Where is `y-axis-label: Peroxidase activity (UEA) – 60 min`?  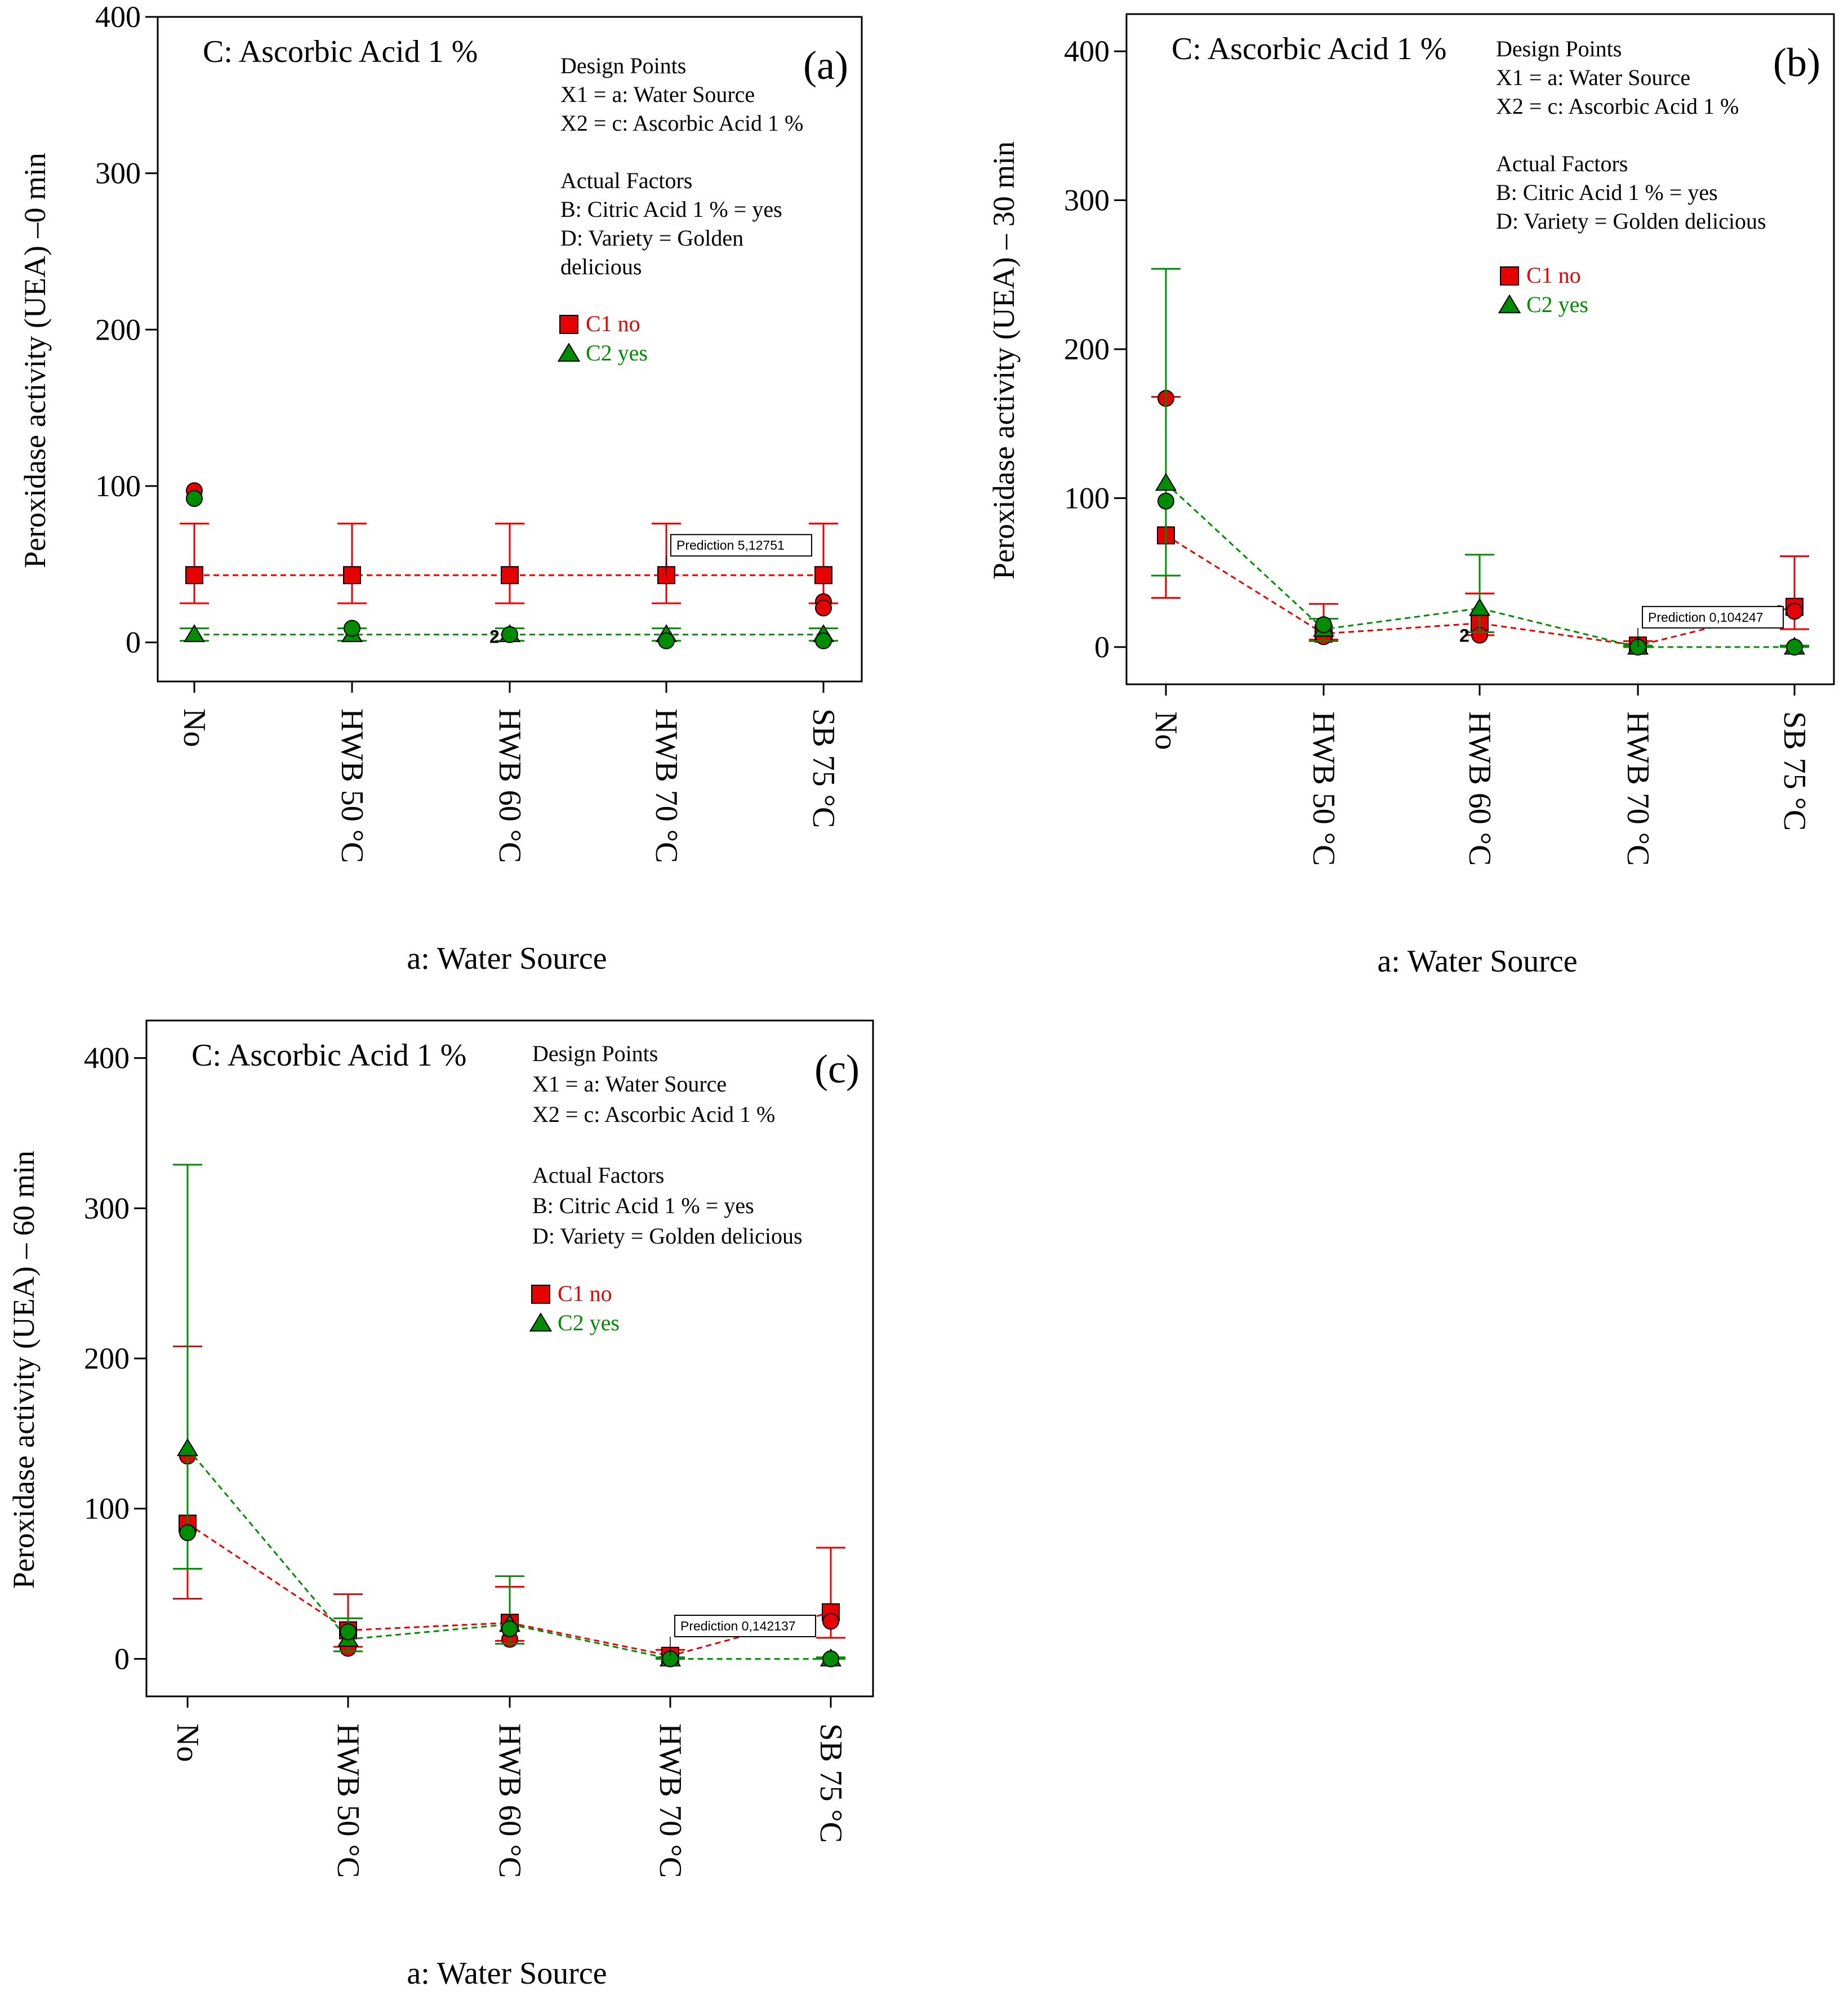
y-axis-label: Peroxidase activity (UEA) – 60 min is located at coordinates (24, 1370).